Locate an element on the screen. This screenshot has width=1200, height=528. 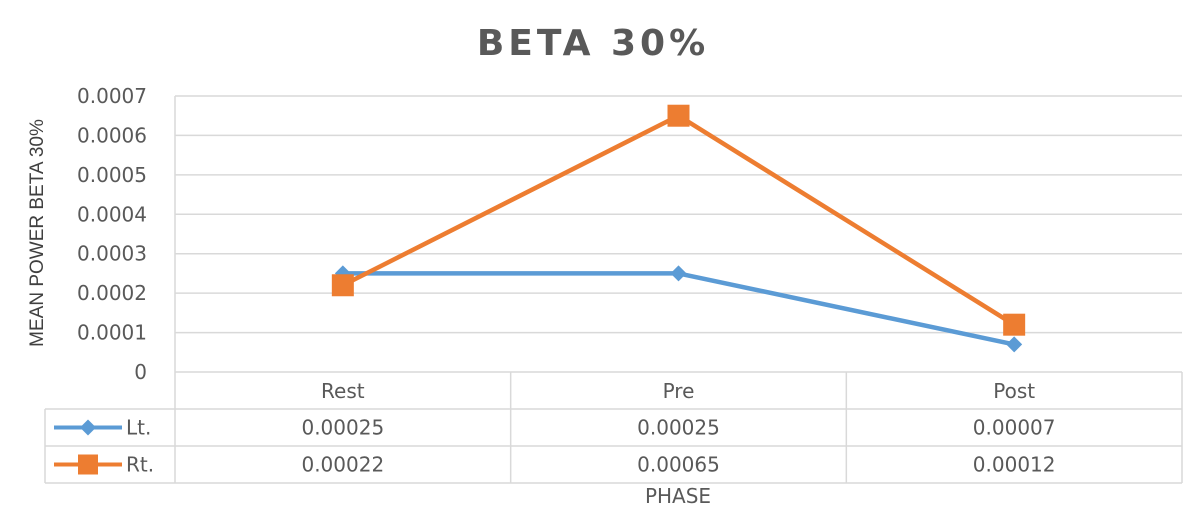
y-tick-label: 0.0003 is located at coordinates (112, 254).